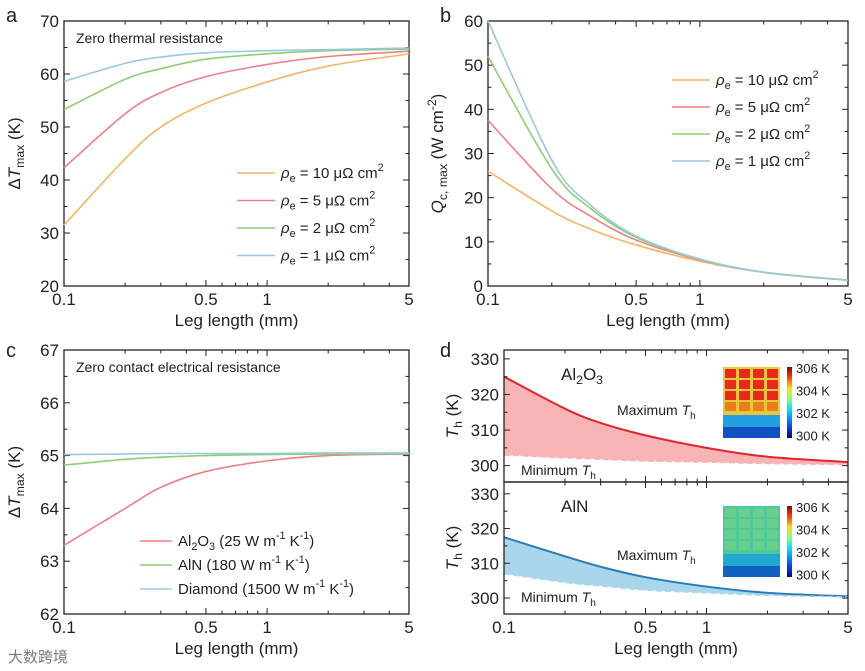 This screenshot has width=865, height=671. What do you see at coordinates (49, 21) in the screenshot?
I see `y-tick-label: 70` at bounding box center [49, 21].